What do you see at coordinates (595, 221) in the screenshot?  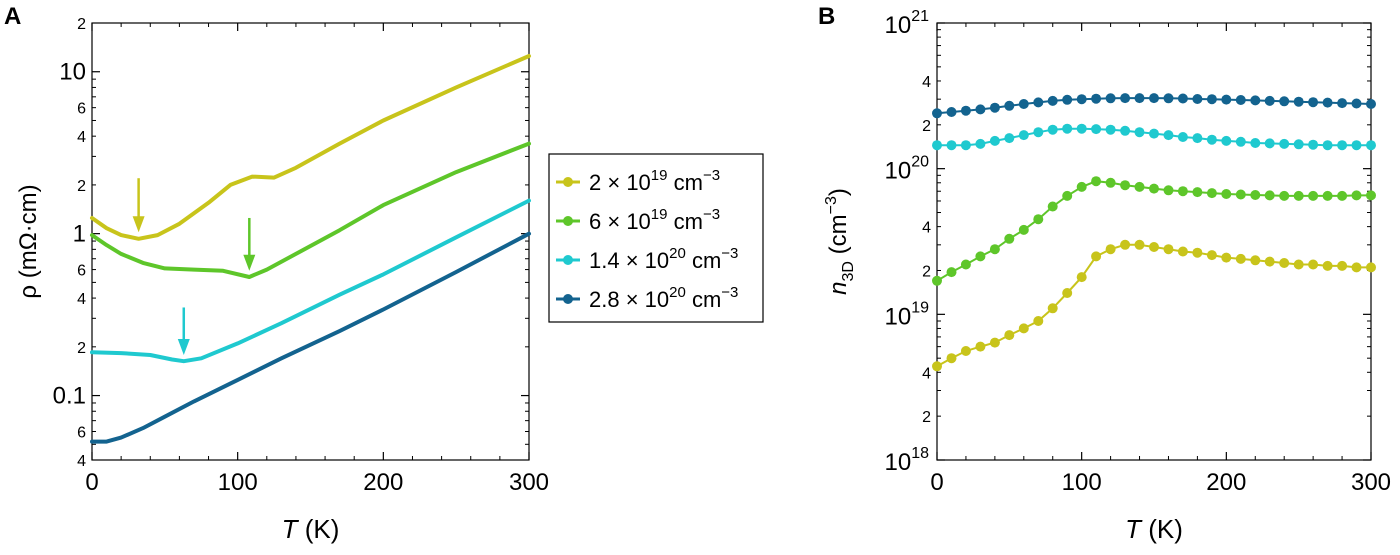 I see `legend-mantissa: 6` at bounding box center [595, 221].